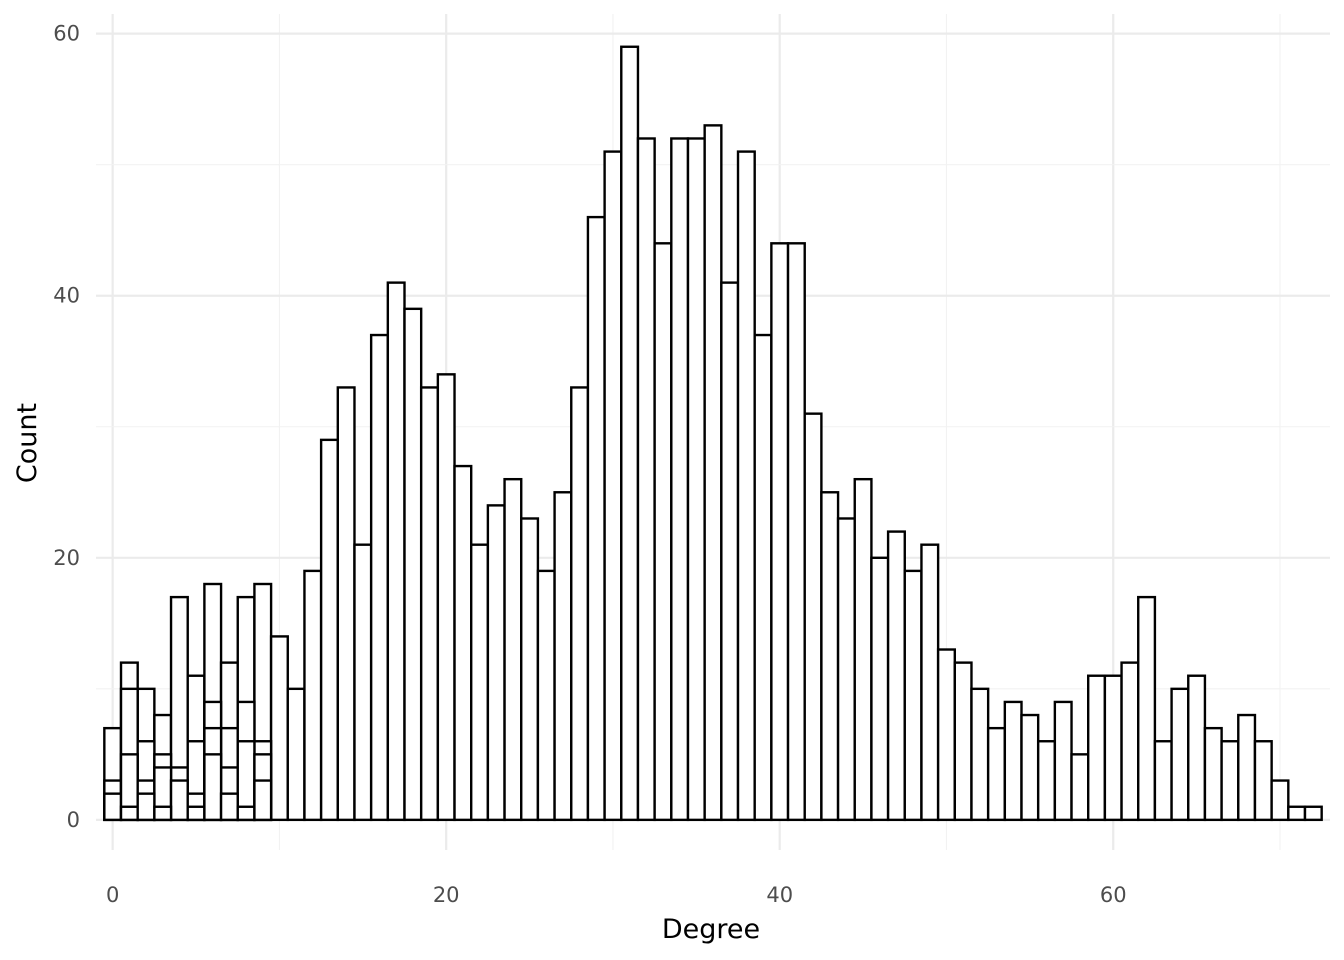 Image resolution: width=1344 pixels, height=960 pixels. Describe the element at coordinates (66, 558) in the screenshot. I see `y-tick-label: 20` at that location.